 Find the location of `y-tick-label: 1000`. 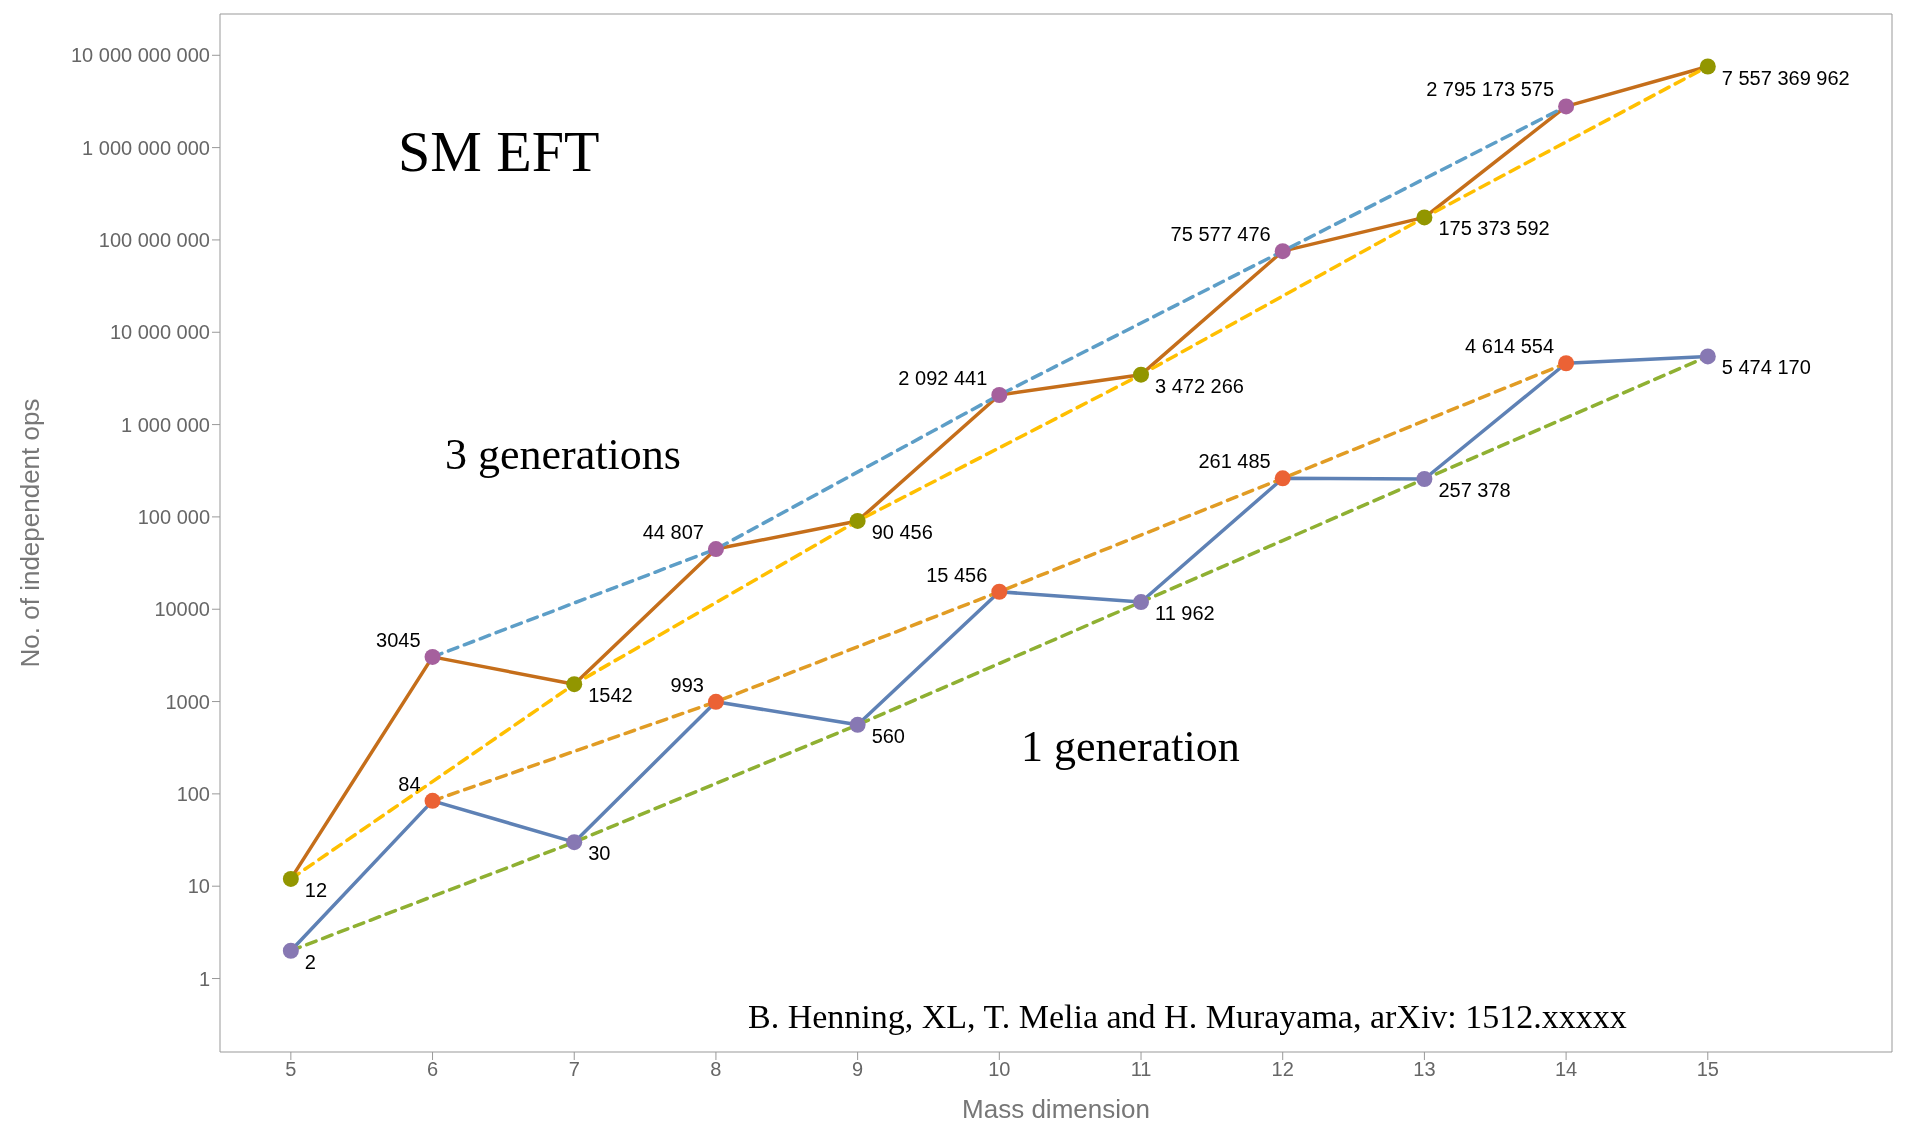

y-tick-label: 1000 is located at coordinates (187, 701).